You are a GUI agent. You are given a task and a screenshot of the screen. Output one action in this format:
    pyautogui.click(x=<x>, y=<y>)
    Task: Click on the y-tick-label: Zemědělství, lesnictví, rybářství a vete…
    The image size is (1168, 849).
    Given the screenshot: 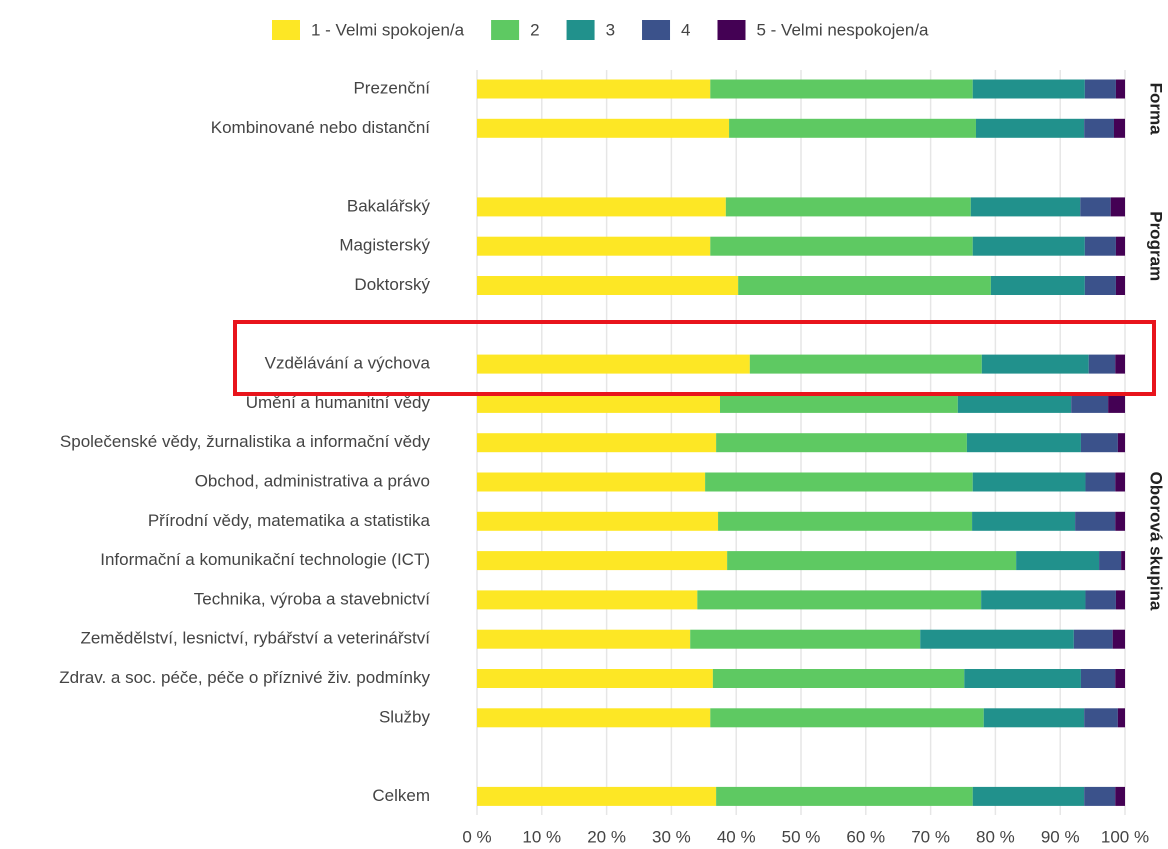 What is the action you would take?
    pyautogui.click(x=255, y=638)
    